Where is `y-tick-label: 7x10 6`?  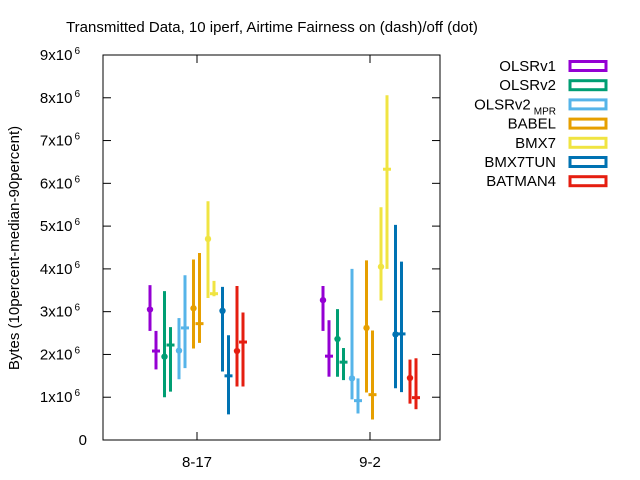
y-tick-label: 7x10 6 is located at coordinates (60, 141).